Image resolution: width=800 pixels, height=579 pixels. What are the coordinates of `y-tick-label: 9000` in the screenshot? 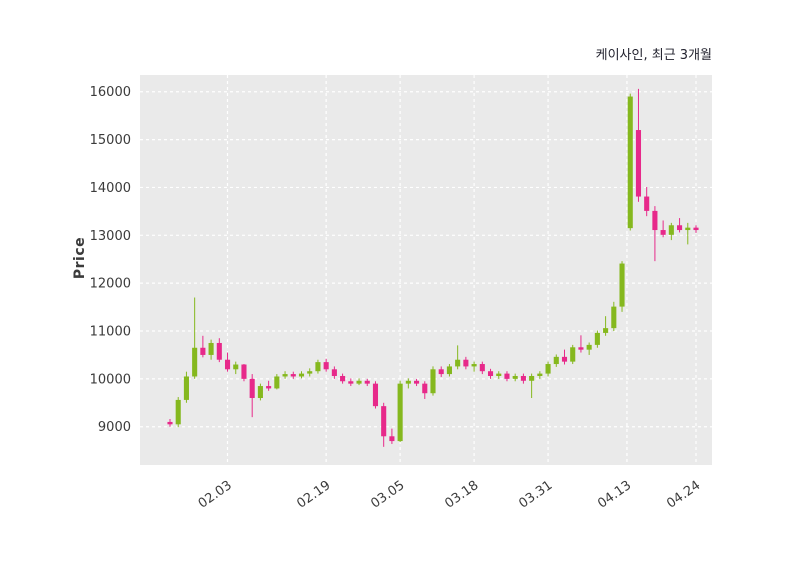 It's located at (114, 427).